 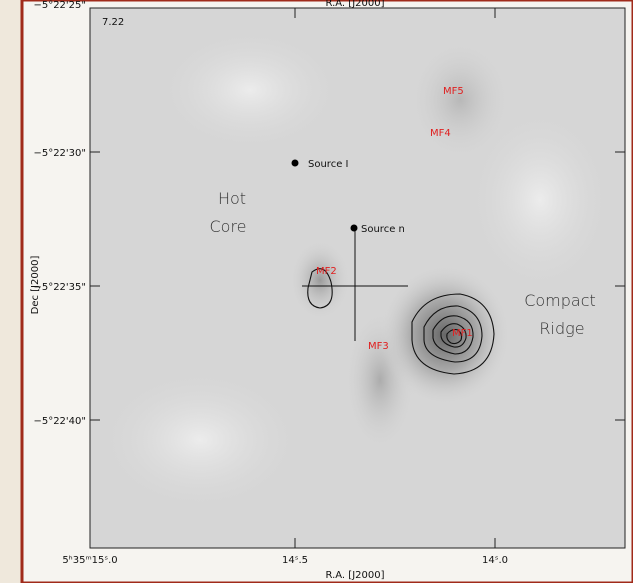 What do you see at coordinates (560, 300) in the screenshot?
I see `region-label: Compact` at bounding box center [560, 300].